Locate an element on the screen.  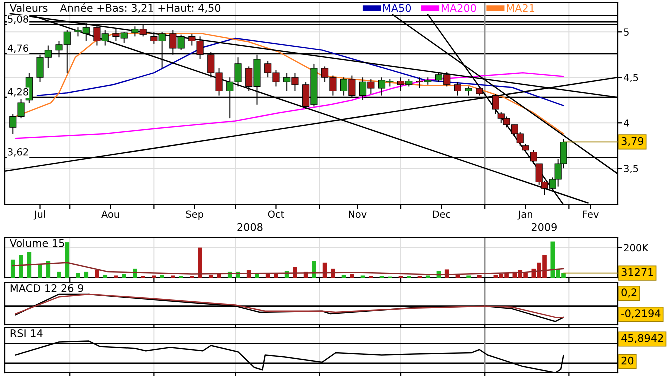
legend-label: MA21 is located at coordinates (521, 8).